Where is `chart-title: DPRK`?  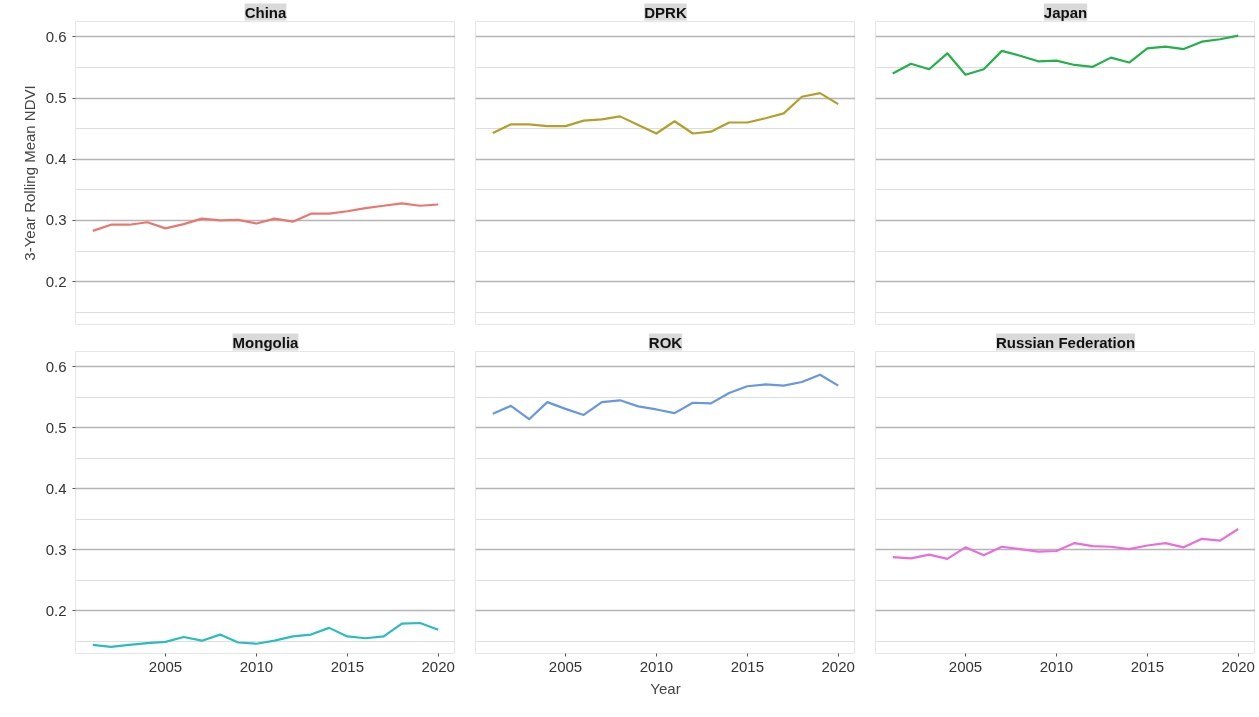 chart-title: DPRK is located at coordinates (665, 12).